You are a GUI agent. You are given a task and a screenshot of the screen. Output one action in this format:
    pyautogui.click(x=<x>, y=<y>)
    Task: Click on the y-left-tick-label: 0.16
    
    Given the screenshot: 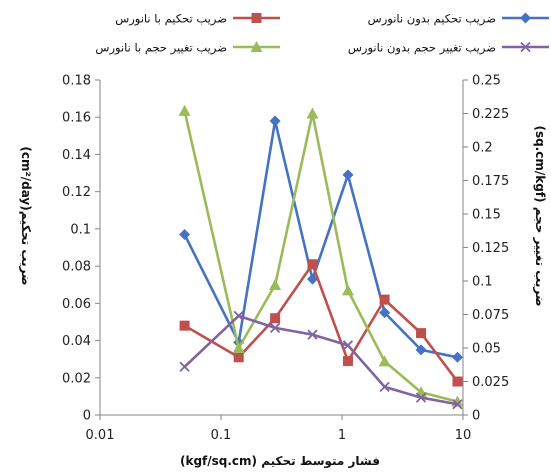 What is the action you would take?
    pyautogui.click(x=76, y=118)
    